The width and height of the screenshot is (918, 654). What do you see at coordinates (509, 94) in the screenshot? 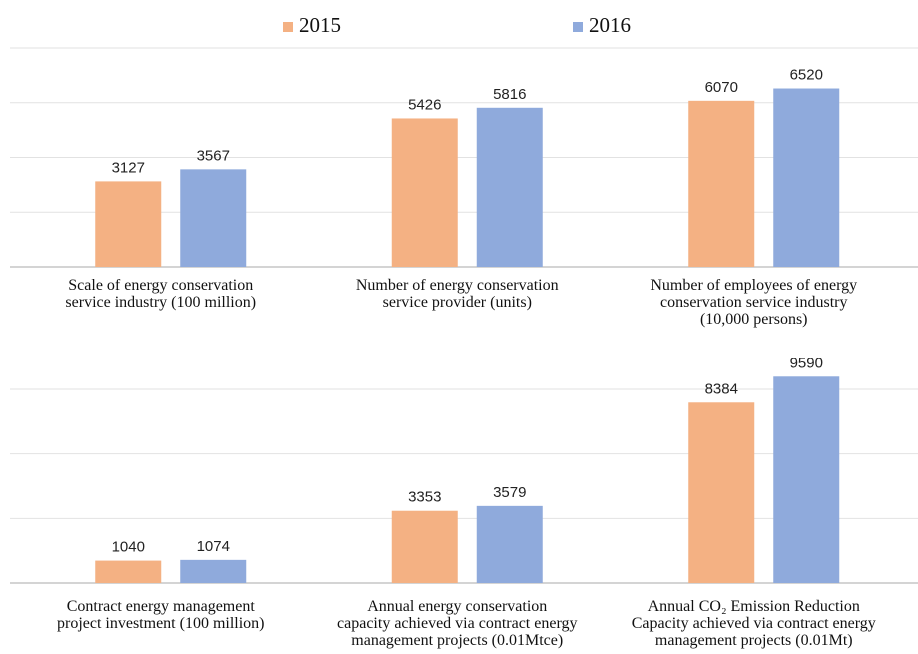
I see `value-label: 5816` at bounding box center [509, 94].